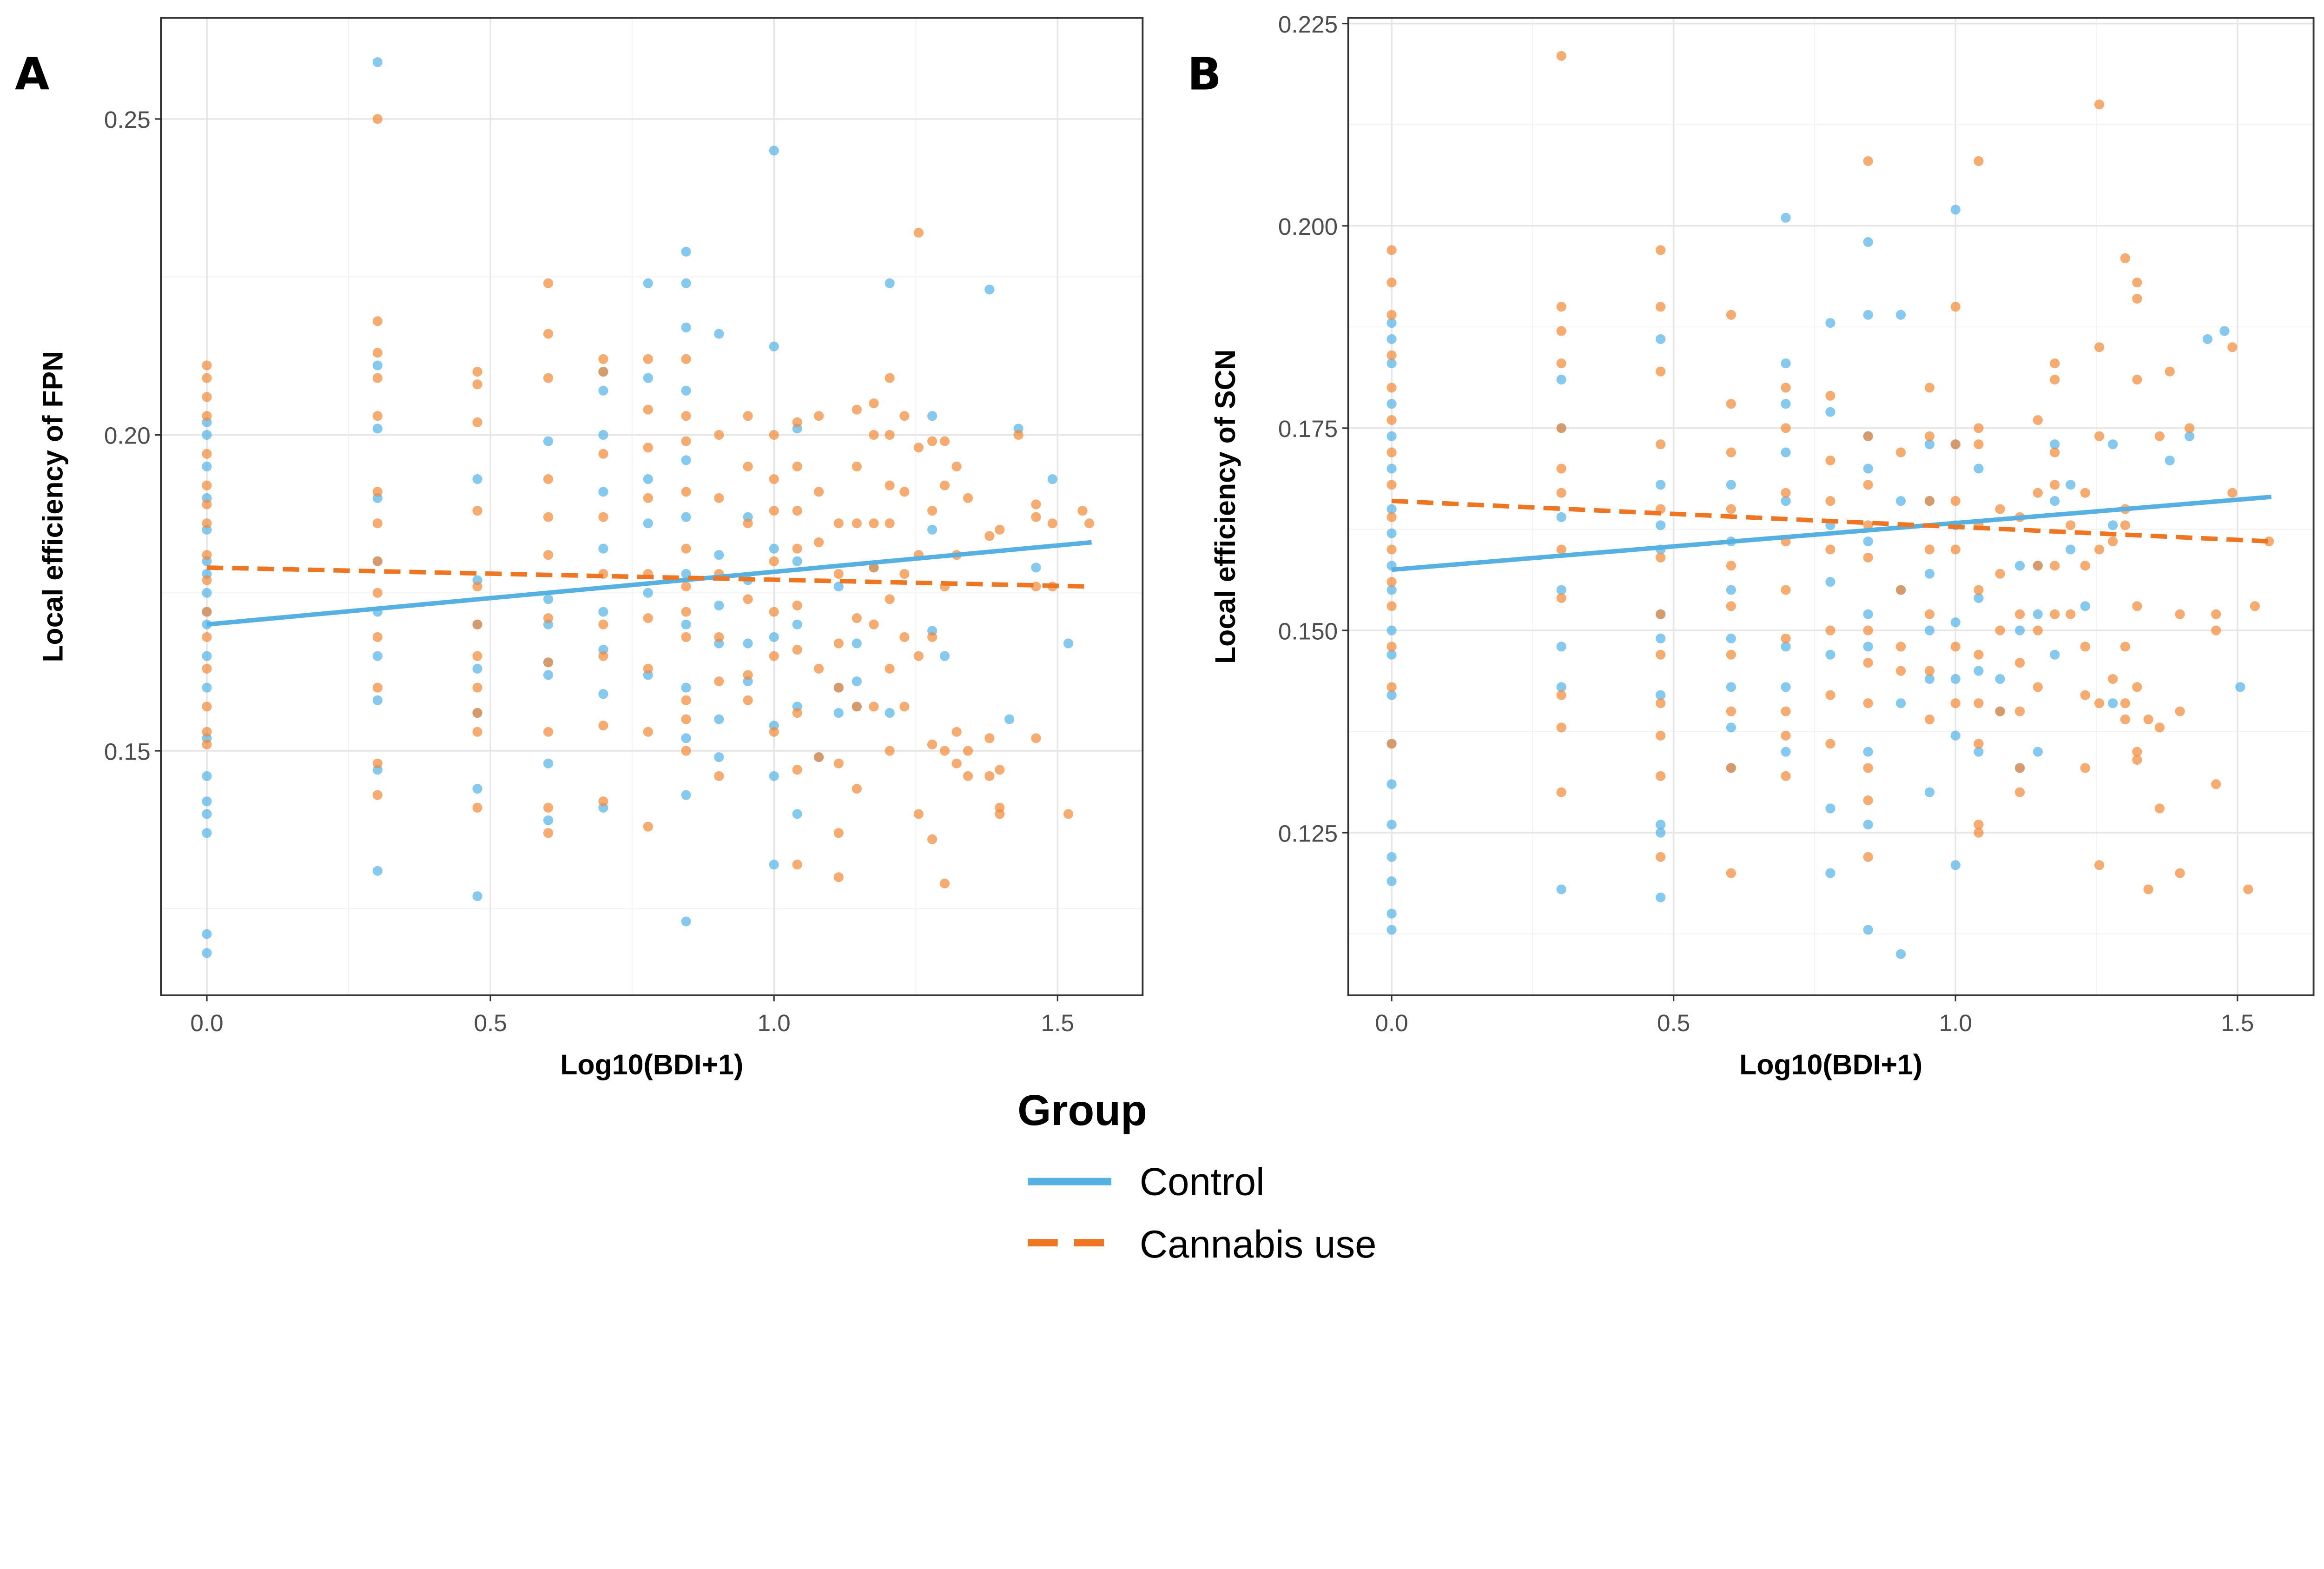 The width and height of the screenshot is (2324, 1569). I want to click on y-tick-label: 0.15, so click(127, 751).